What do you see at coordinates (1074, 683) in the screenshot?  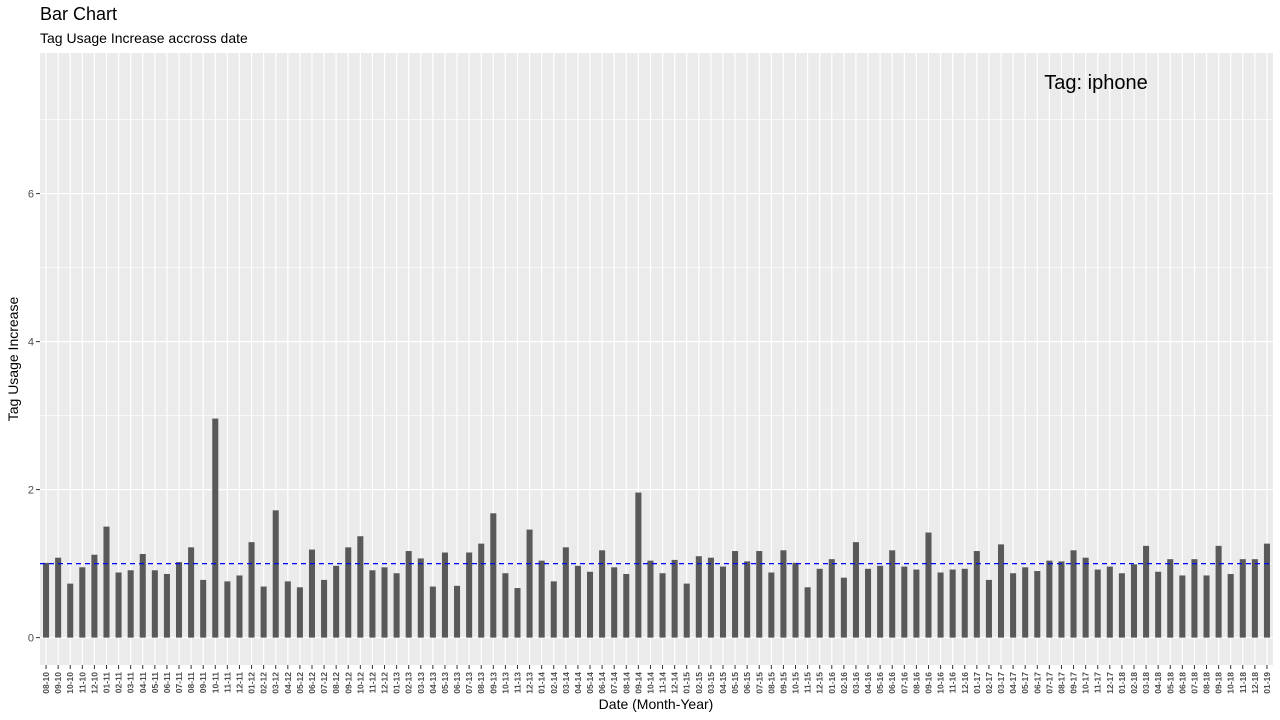 I see `x-tick-label: 09-17` at bounding box center [1074, 683].